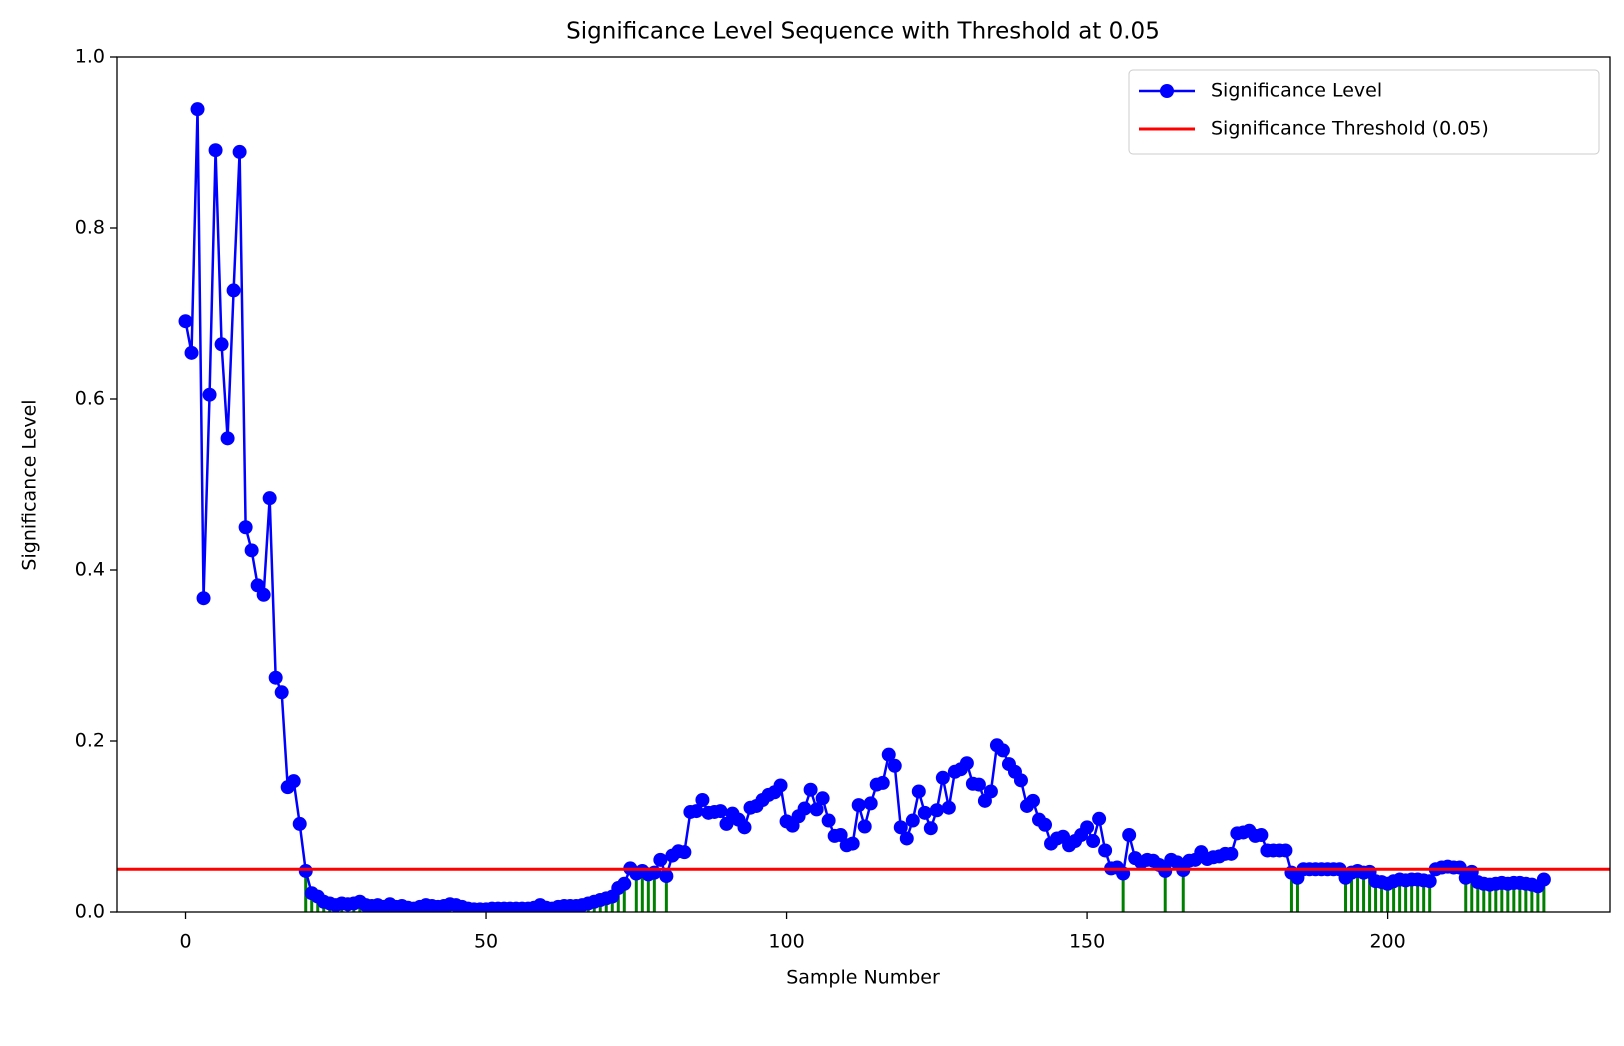 Image resolution: width=1624 pixels, height=1046 pixels. What do you see at coordinates (786, 942) in the screenshot?
I see `x-tick-label: 100` at bounding box center [786, 942].